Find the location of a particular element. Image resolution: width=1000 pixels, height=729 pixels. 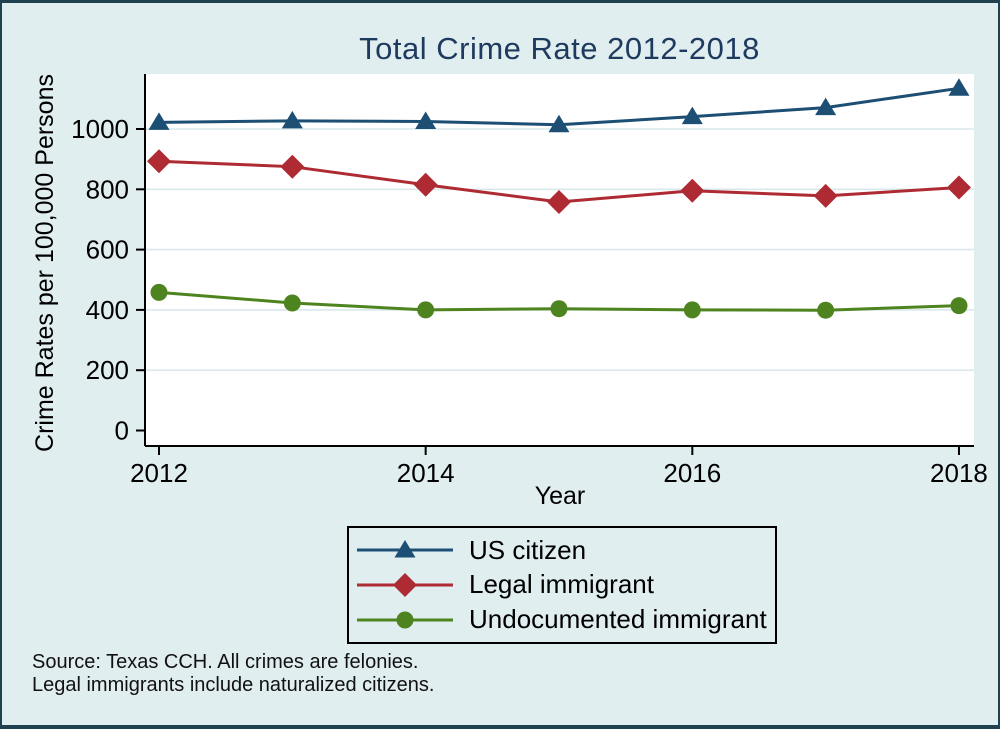

legend-label: US citizen is located at coordinates (528, 549).